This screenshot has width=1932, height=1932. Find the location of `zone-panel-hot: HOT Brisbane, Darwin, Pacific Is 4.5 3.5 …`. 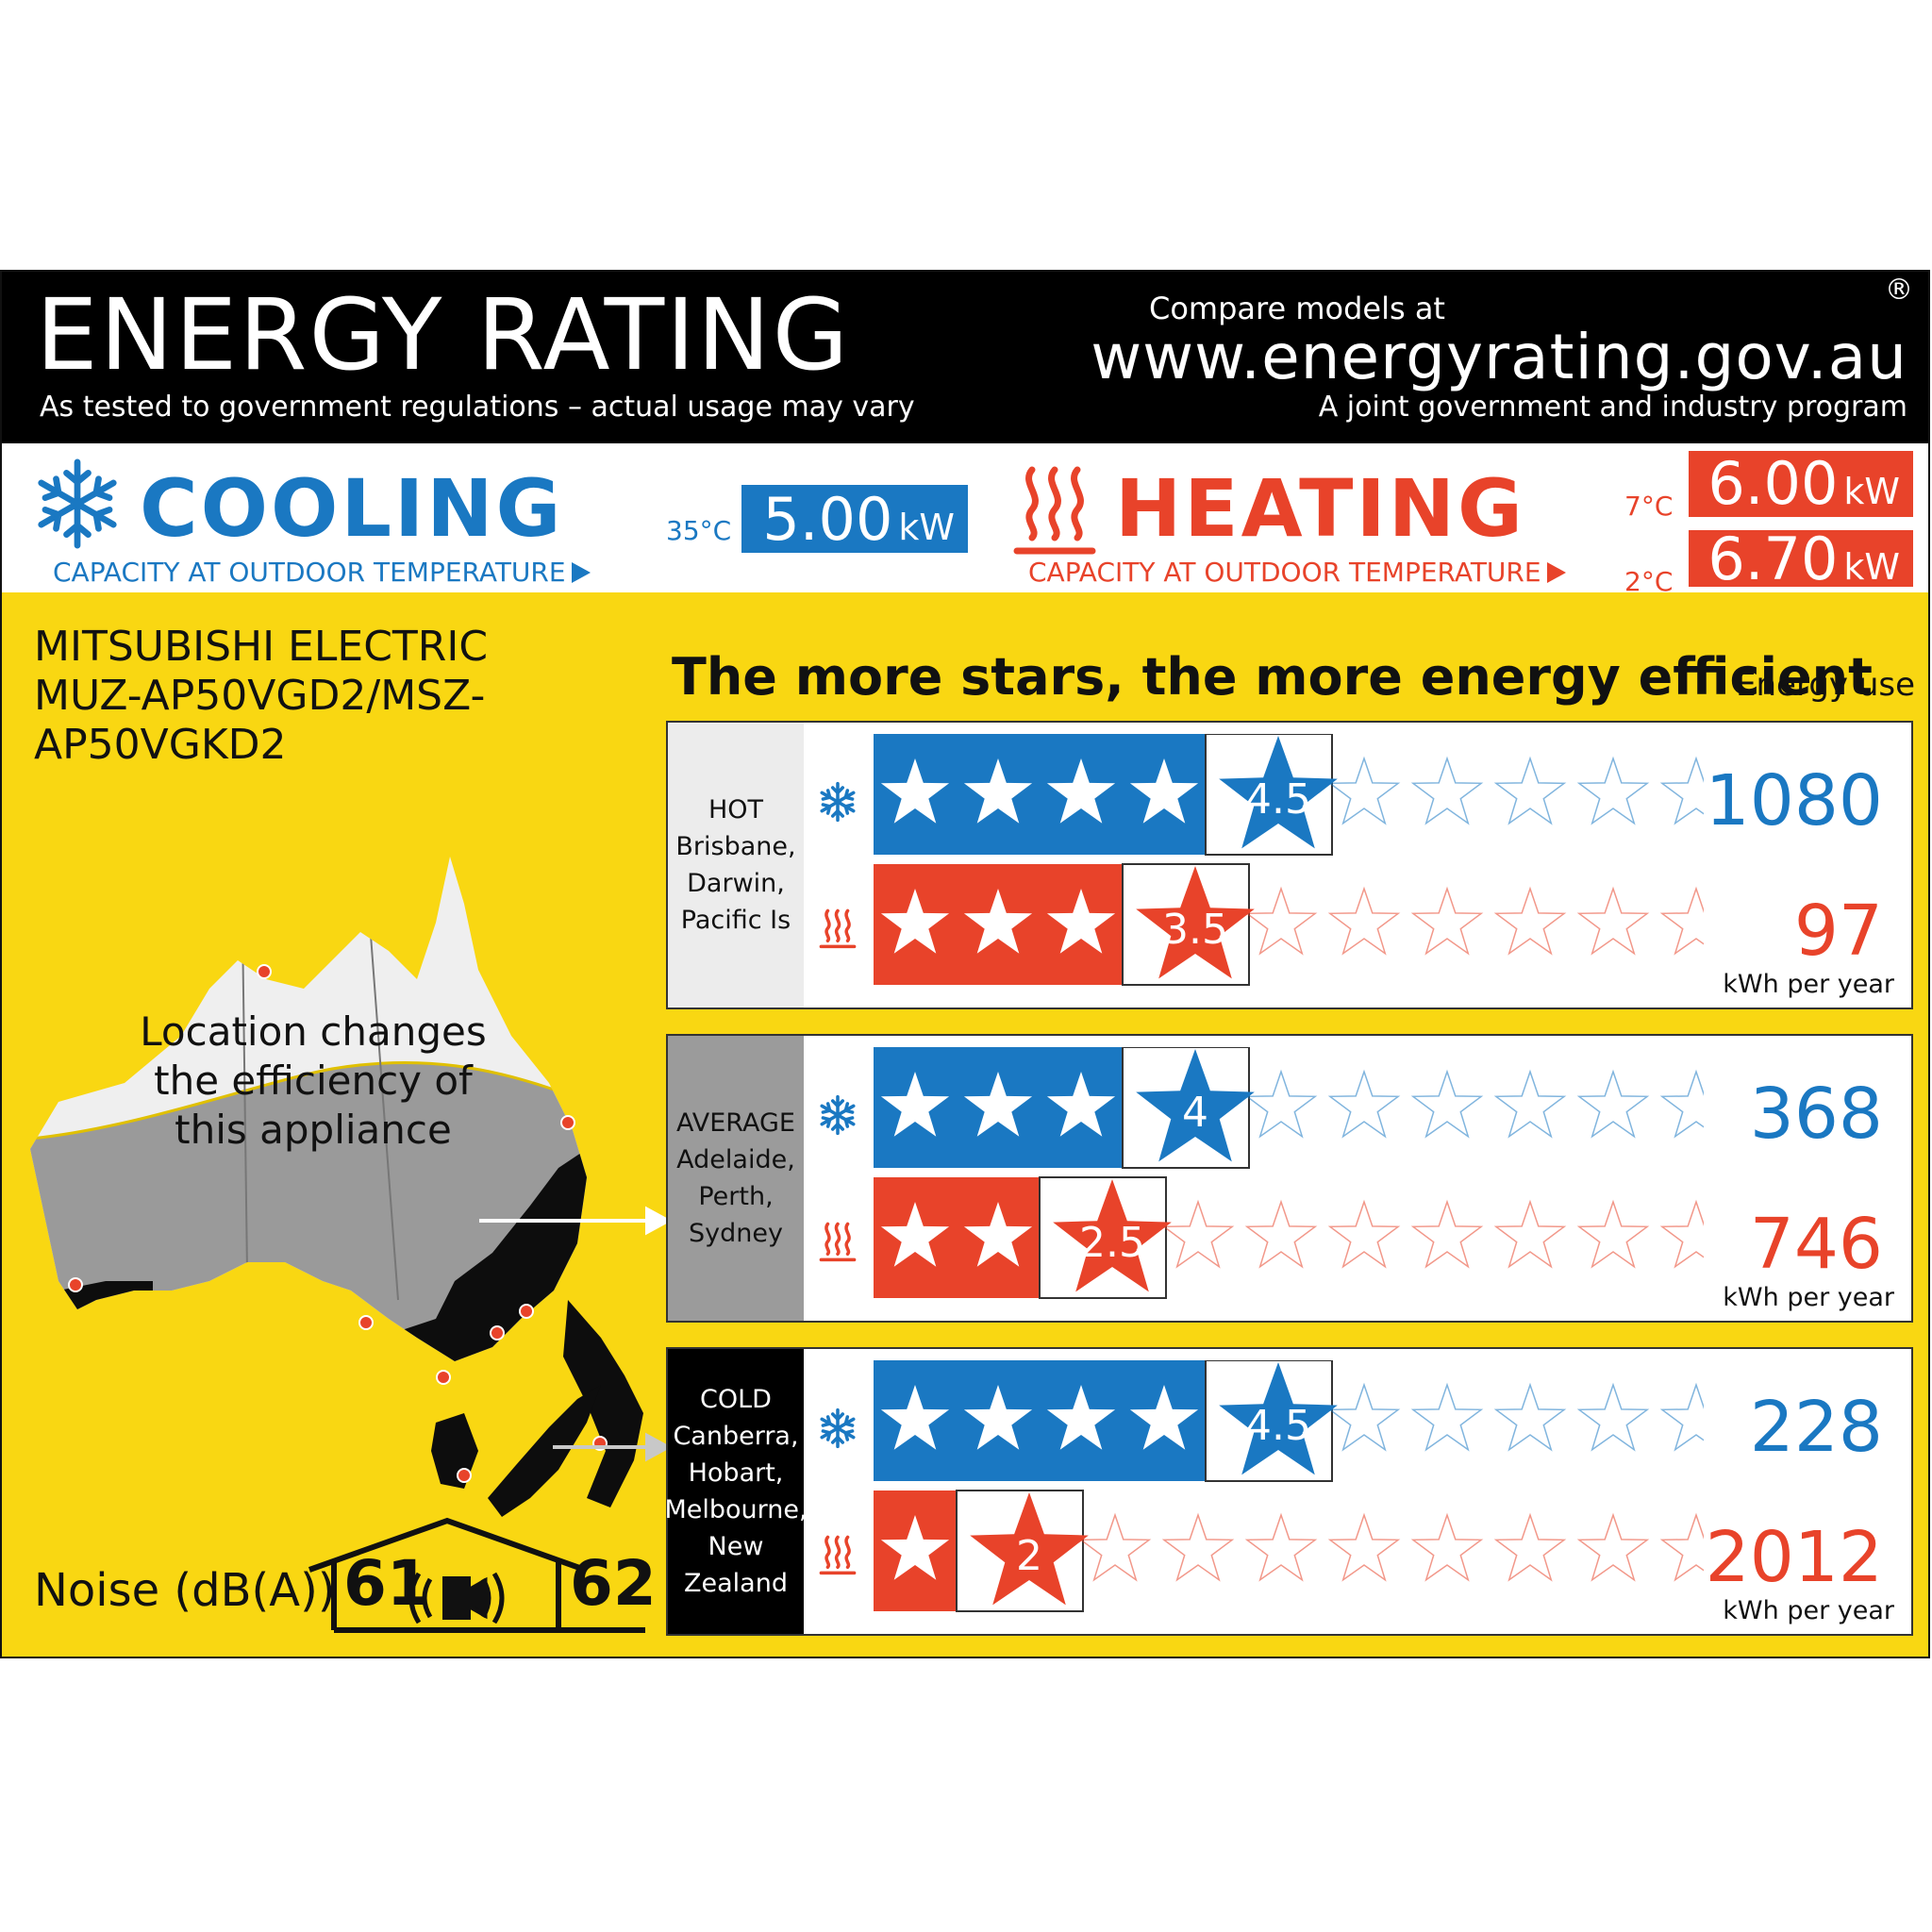

zone-panel-hot: HOT Brisbane, Darwin, Pacific Is 4.5 3.5 … is located at coordinates (1290, 865).